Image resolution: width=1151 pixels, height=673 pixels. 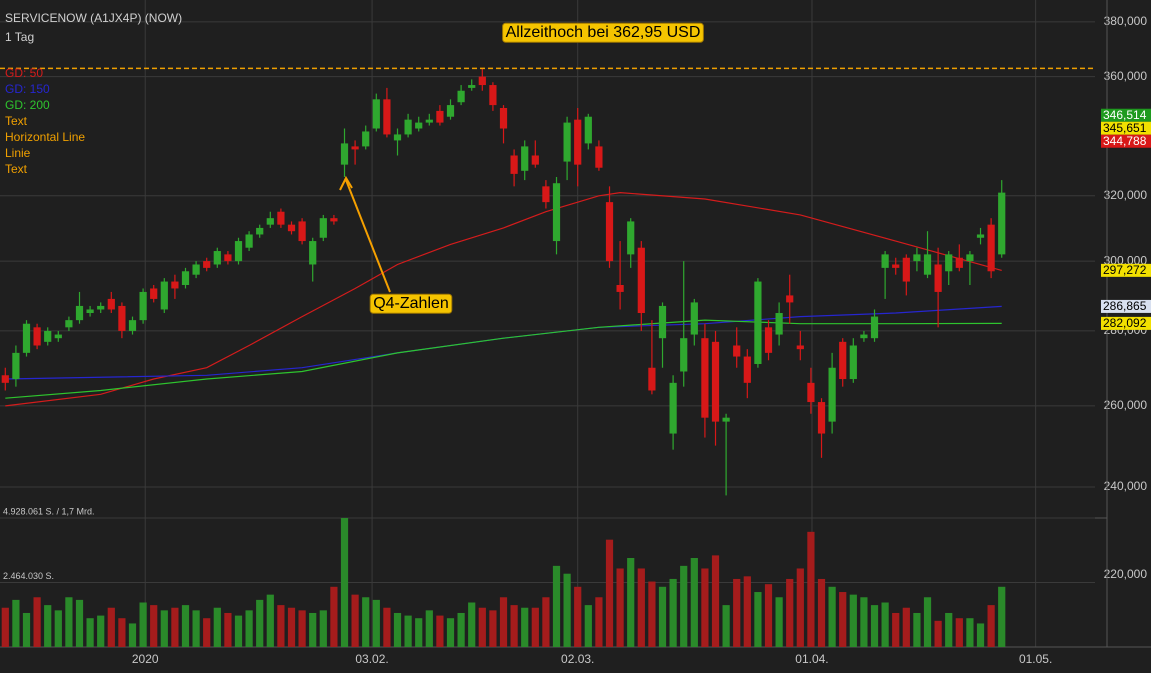 I want to click on x-tick-label: 03.02., so click(x=371, y=659).